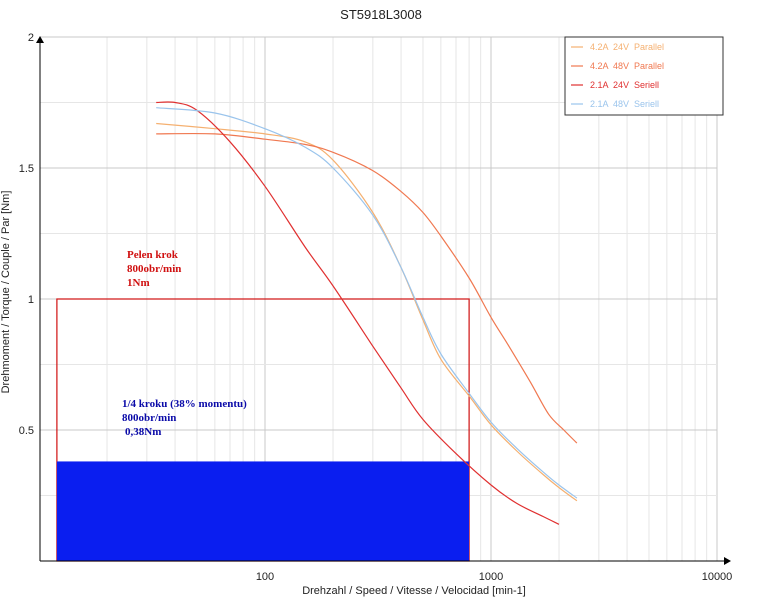 This screenshot has height=600, width=762. I want to click on annotation-full-step-line3: 1Nm, so click(138, 283).